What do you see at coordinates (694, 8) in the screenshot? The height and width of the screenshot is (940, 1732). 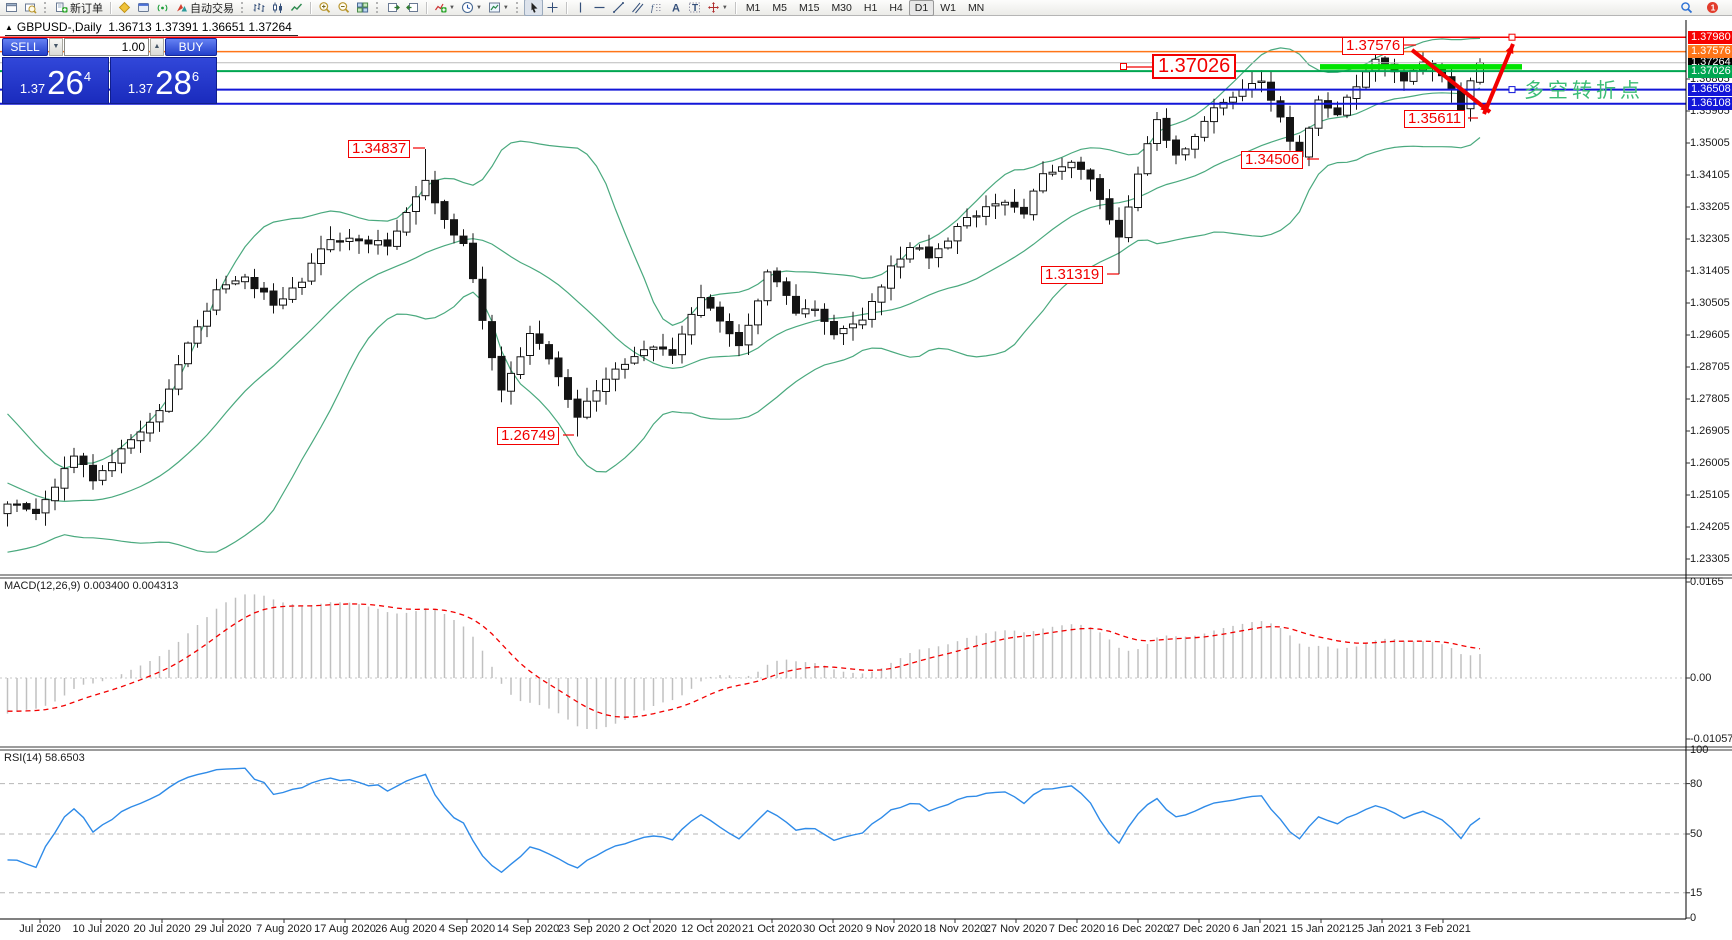 I see `label-button: T` at bounding box center [694, 8].